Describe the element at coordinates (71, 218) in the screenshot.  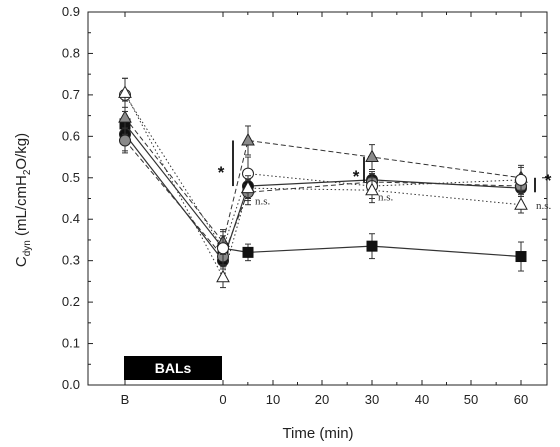
I see `y-tick-label: 0.4` at that location.